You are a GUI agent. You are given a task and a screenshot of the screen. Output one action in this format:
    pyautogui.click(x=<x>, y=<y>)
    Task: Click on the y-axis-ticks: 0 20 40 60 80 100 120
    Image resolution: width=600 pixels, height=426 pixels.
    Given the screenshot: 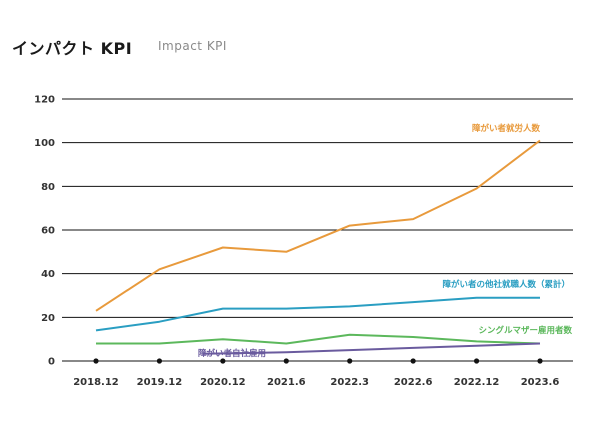 What is the action you would take?
    pyautogui.click(x=44, y=231)
    